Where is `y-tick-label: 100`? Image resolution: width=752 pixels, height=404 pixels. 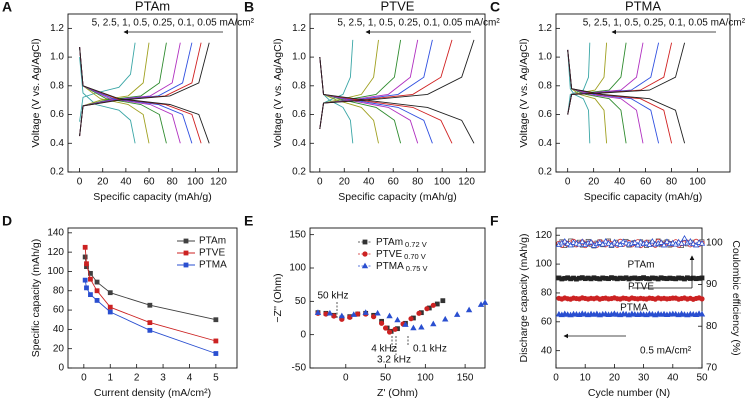
y-tick-label: 100 is located at coordinates (55, 271).